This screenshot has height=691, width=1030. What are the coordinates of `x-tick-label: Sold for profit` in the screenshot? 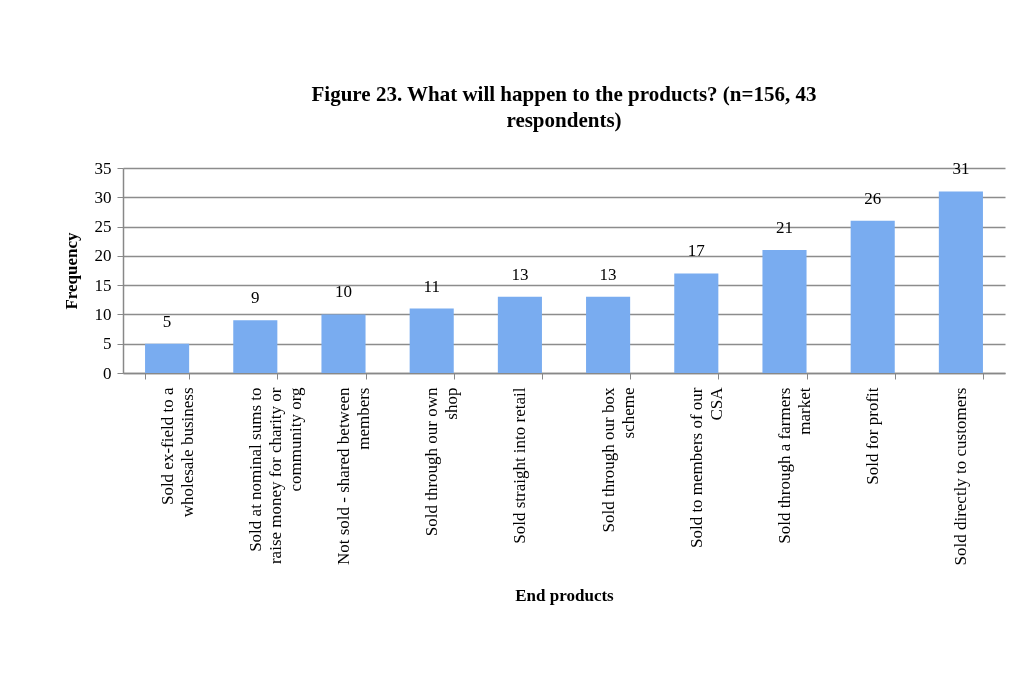 It's located at (873, 436).